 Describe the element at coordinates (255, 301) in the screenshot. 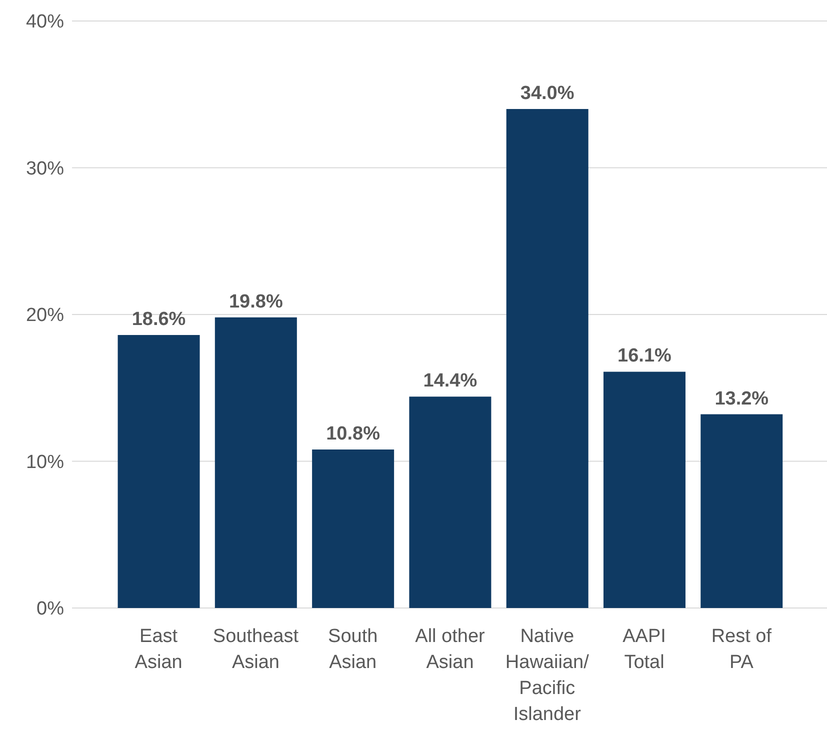

I see `data-label: 19.8%` at that location.